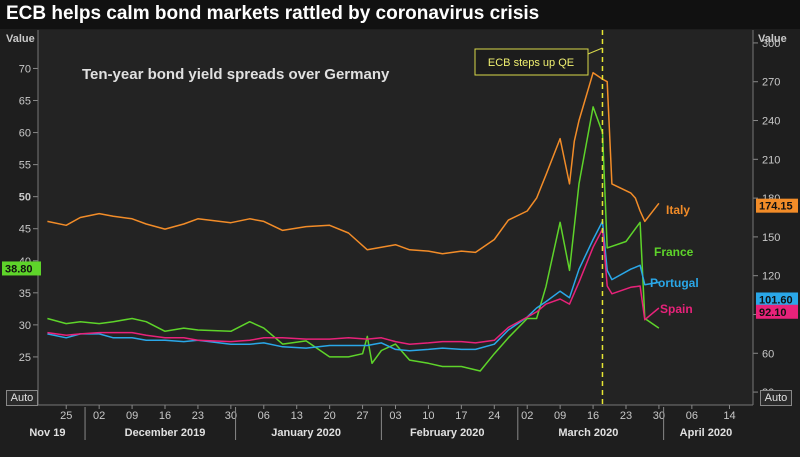 Image resolution: width=800 pixels, height=457 pixels. What do you see at coordinates (22, 398) in the screenshot?
I see `auto-scale-left-button: Auto` at bounding box center [22, 398].